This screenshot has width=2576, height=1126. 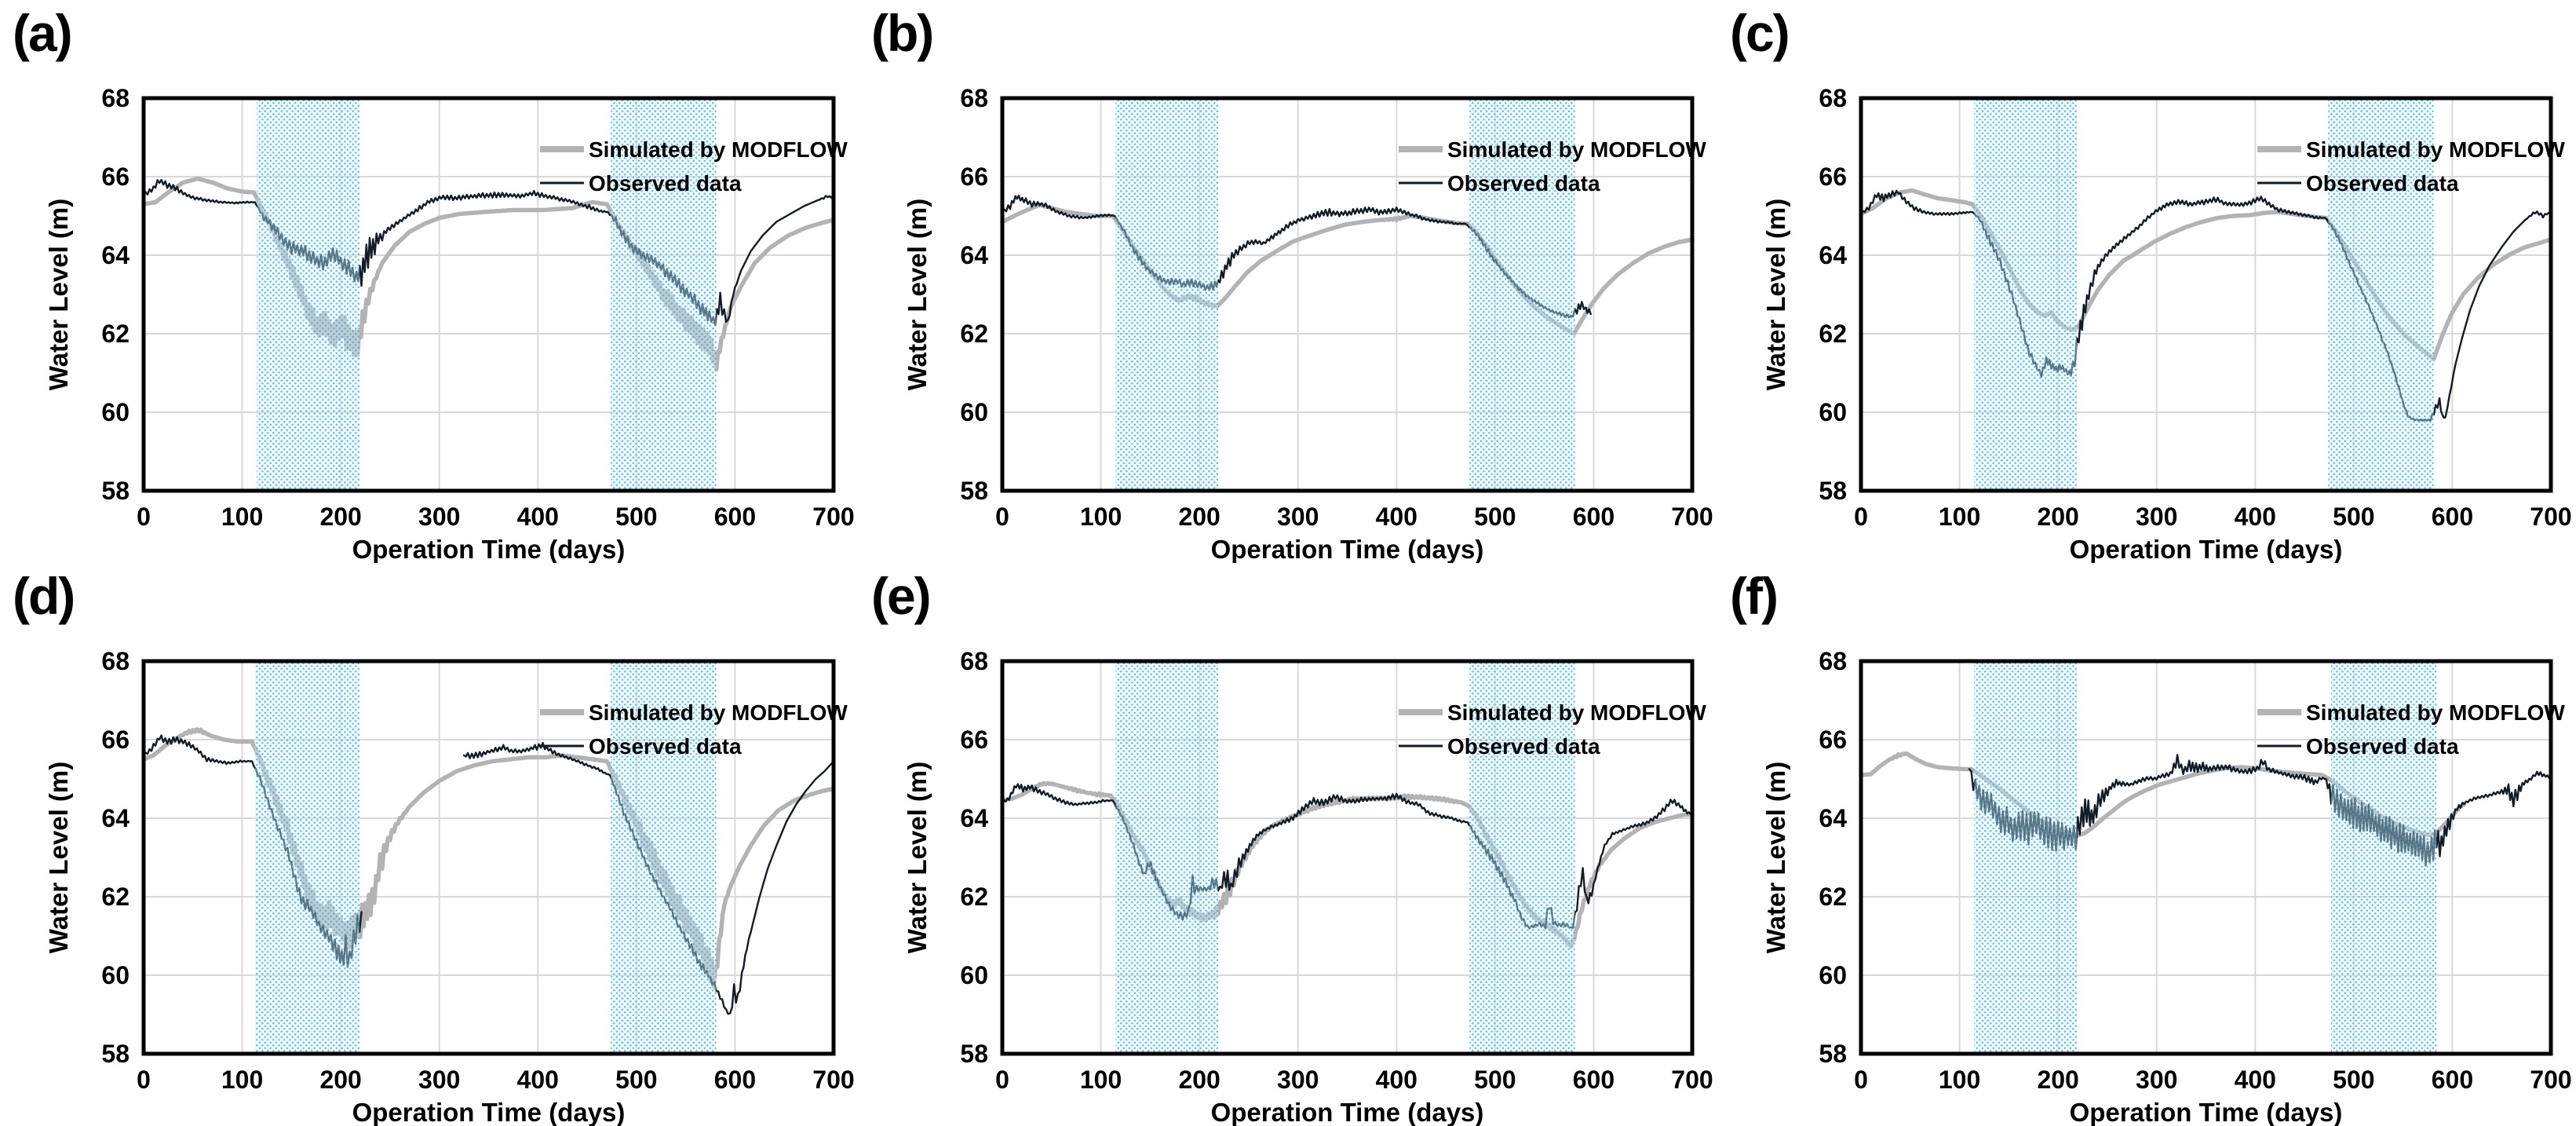 What do you see at coordinates (43, 33) in the screenshot?
I see `panel-label-a: (a)` at bounding box center [43, 33].